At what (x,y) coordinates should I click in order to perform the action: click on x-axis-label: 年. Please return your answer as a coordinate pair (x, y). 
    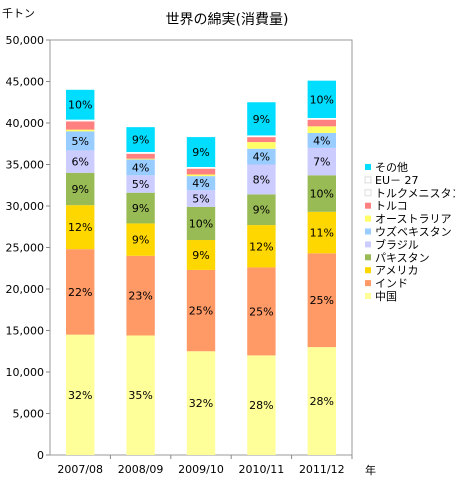
    Looking at the image, I should click on (370, 470).